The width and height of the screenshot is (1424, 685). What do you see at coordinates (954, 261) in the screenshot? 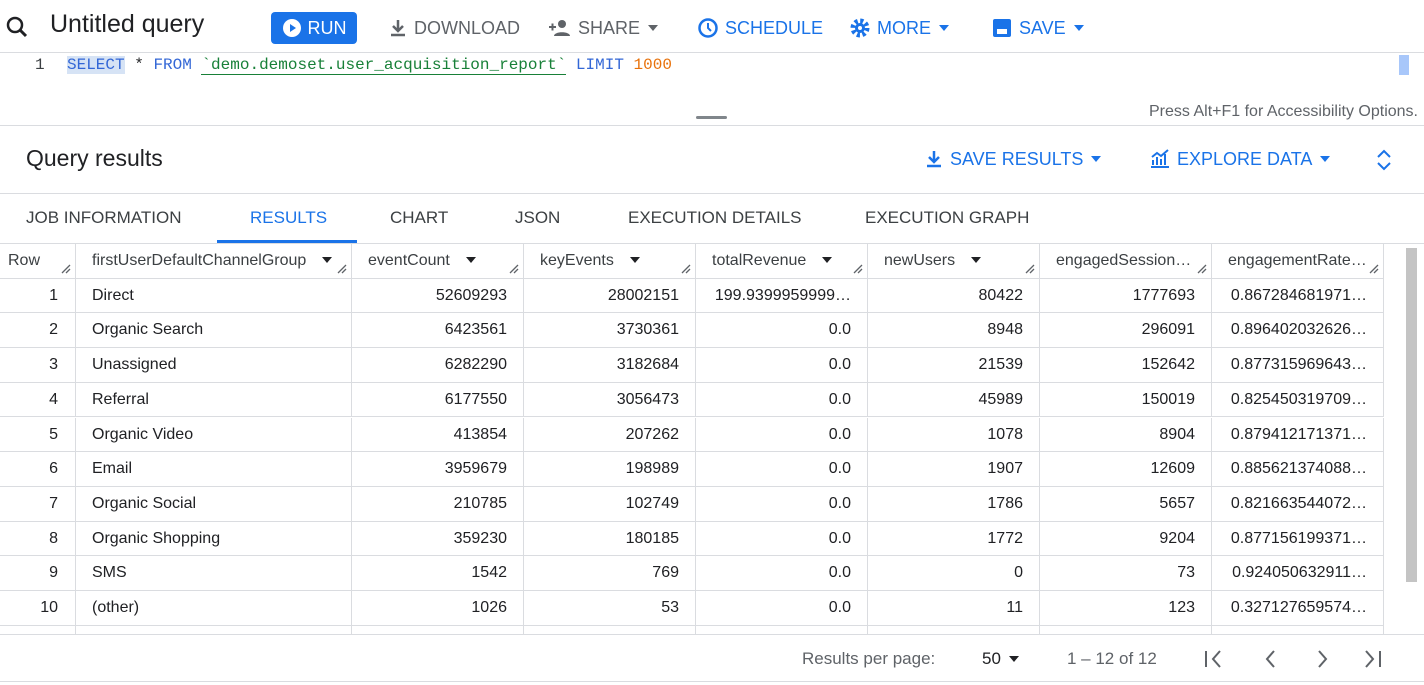
I see `column-header: newUsers` at bounding box center [954, 261].